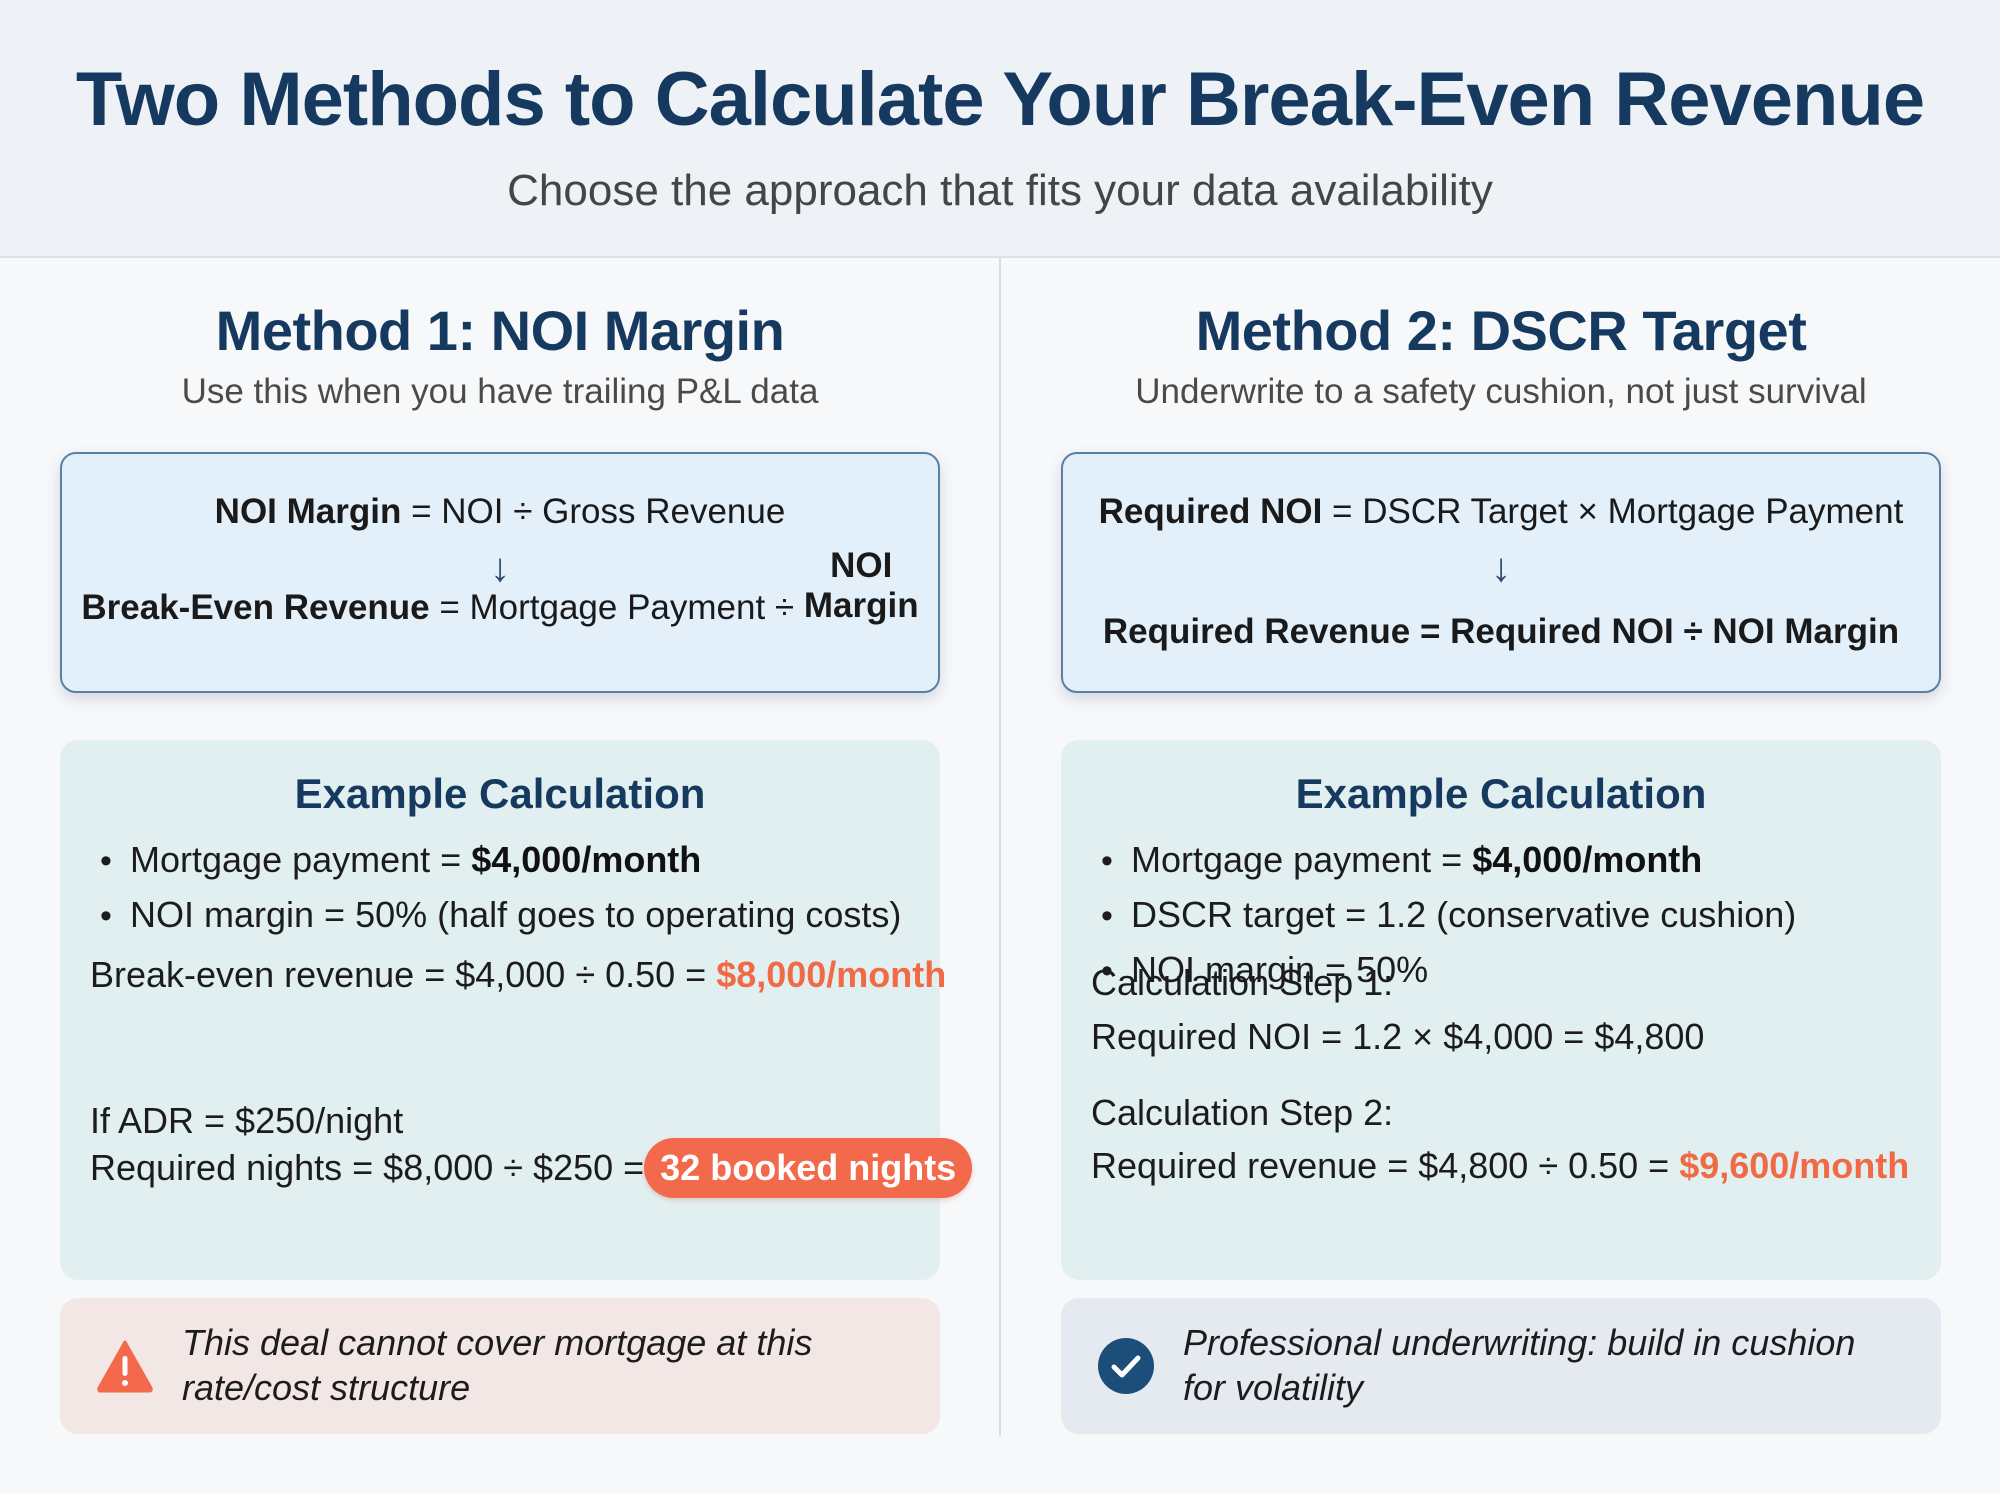 The width and height of the screenshot is (2000, 1493). I want to click on step1-label: Calculation Step 1:, so click(1242, 982).